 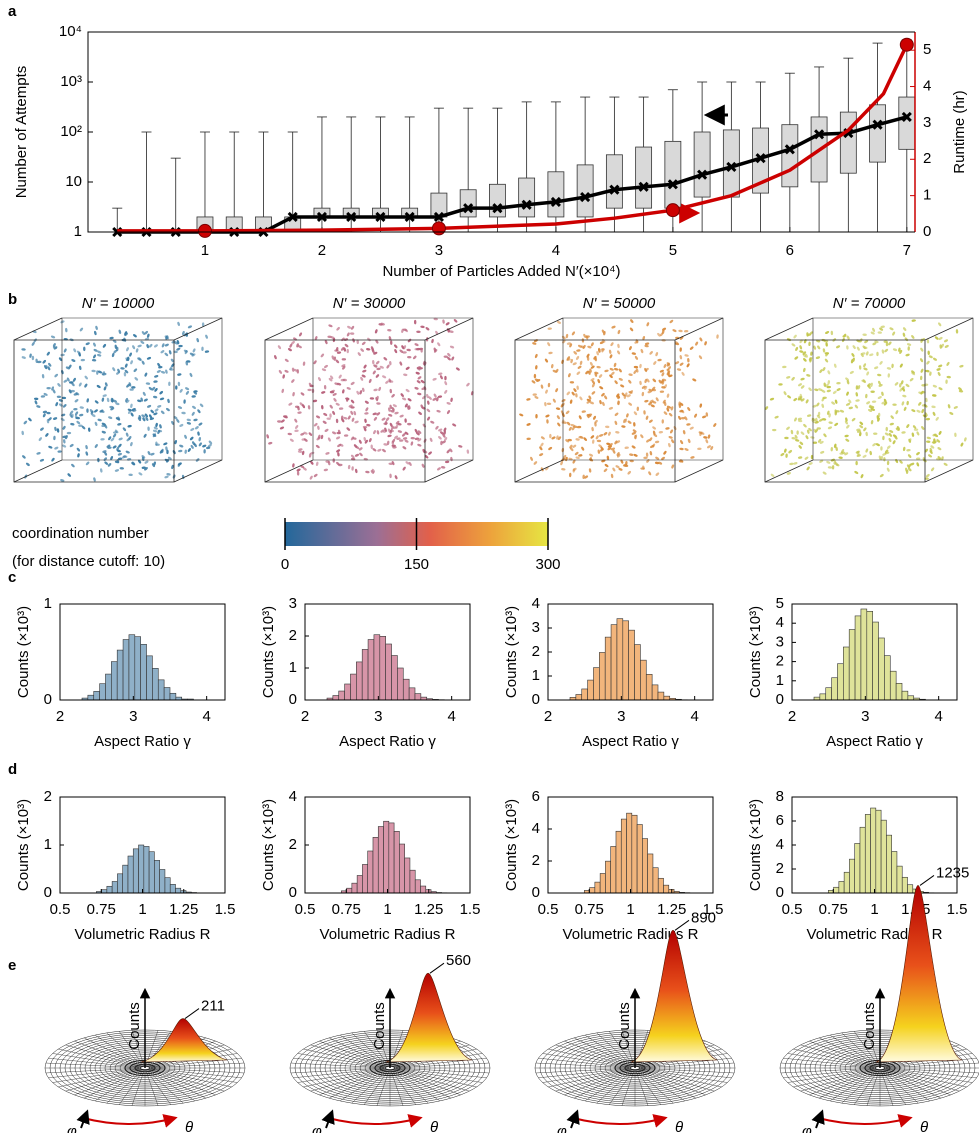 What do you see at coordinates (268, 845) in the screenshot?
I see `y-axis-label: Counts (×10³)` at bounding box center [268, 845].